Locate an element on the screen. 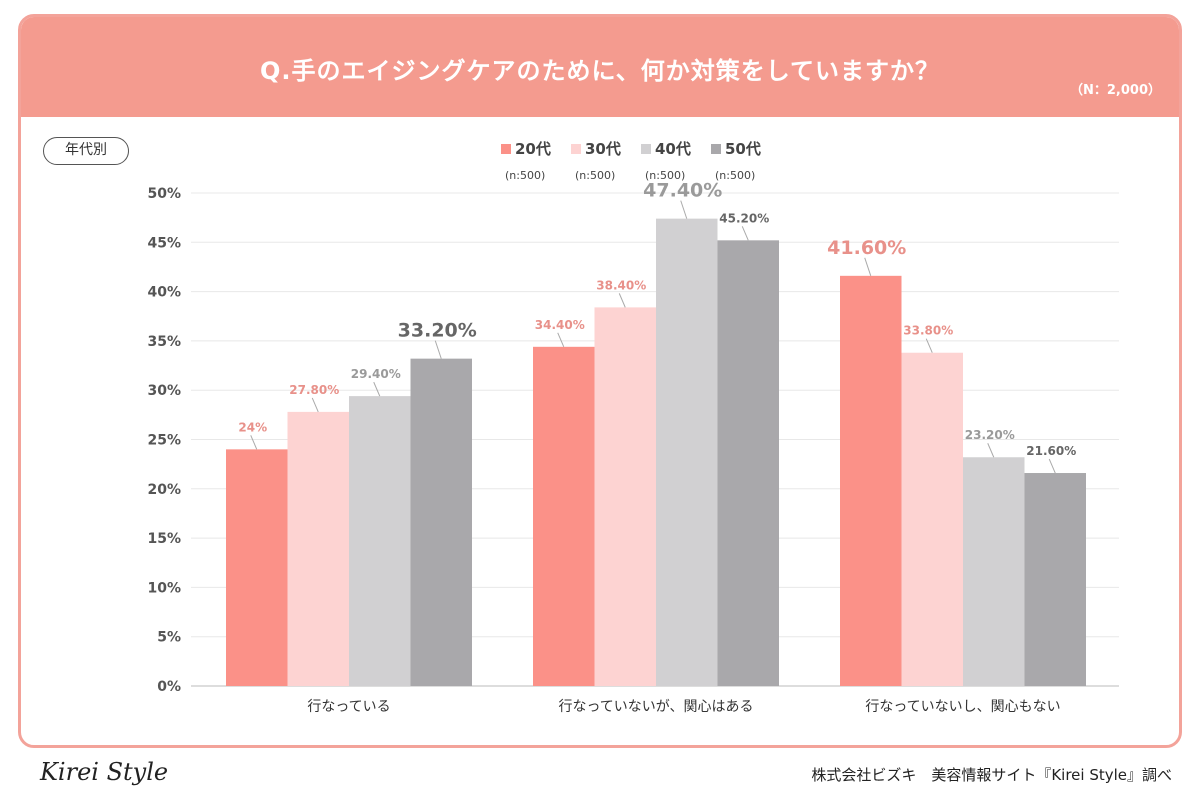  y-tick-label: 5% is located at coordinates (169, 638).